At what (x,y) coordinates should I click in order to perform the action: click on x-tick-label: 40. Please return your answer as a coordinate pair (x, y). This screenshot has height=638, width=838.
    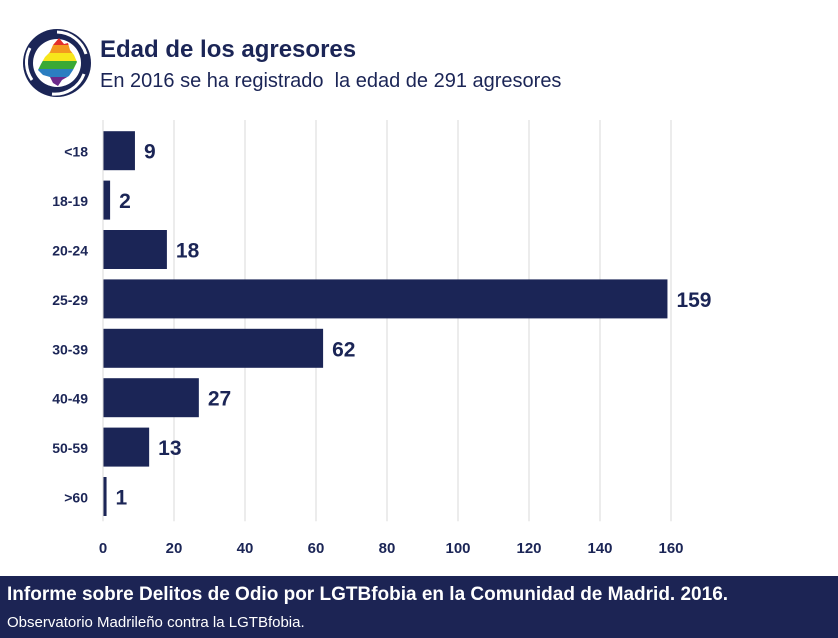
    Looking at the image, I should click on (245, 548).